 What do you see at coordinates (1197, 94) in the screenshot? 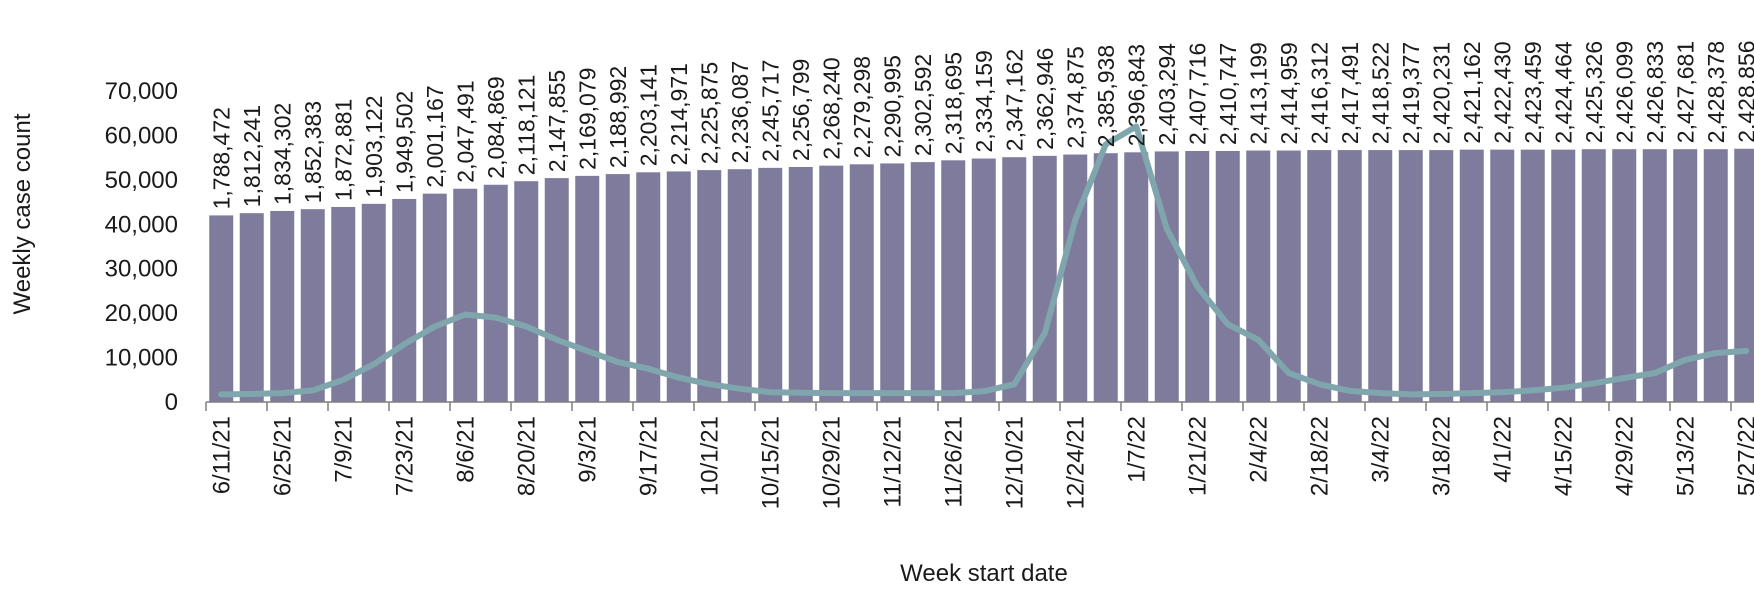
I see `bar-data-label: 2,407,716` at bounding box center [1197, 94].